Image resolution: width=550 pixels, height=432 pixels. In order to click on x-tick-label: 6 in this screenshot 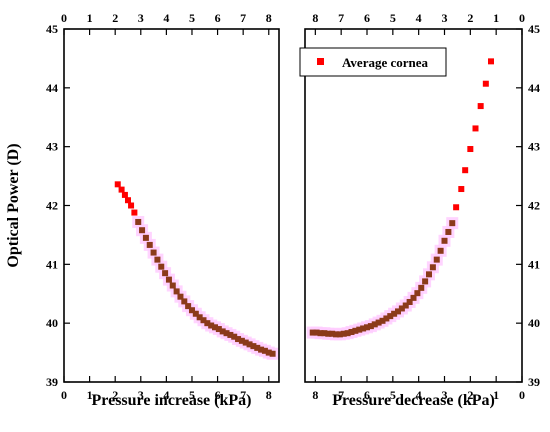, I will do `click(367, 395)`.